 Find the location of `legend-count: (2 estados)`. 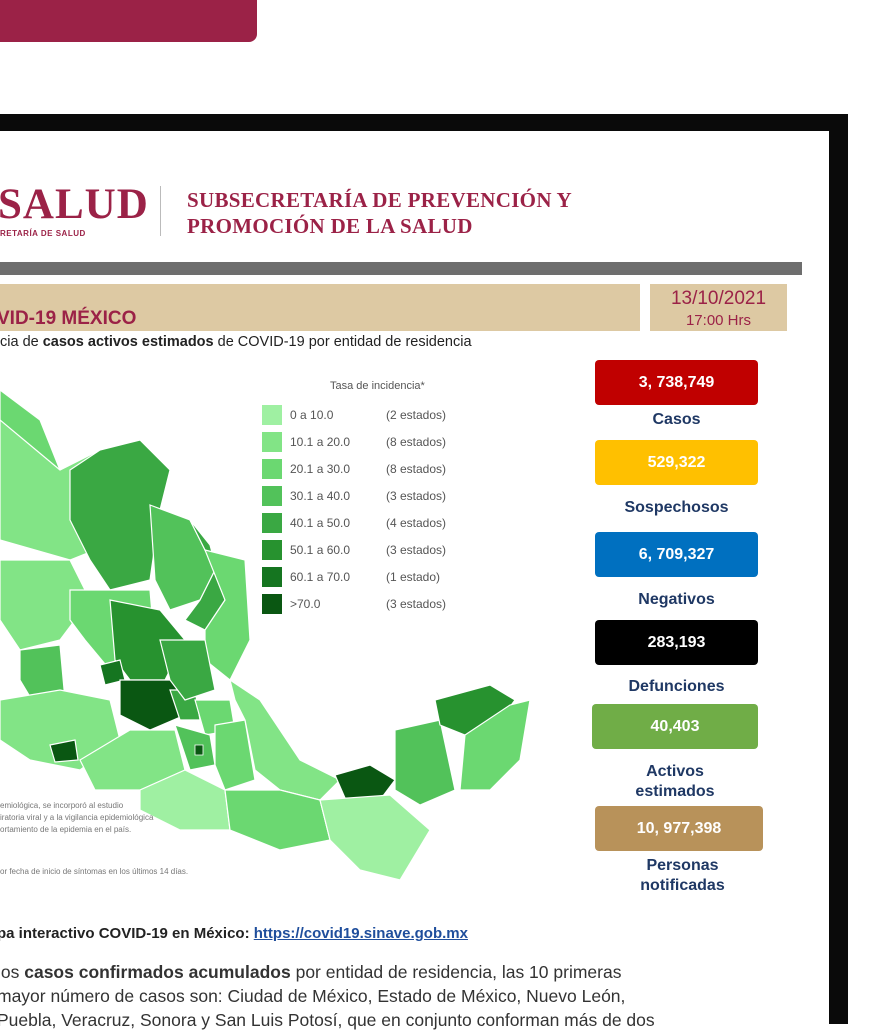

legend-count: (2 estados) is located at coordinates (416, 415).